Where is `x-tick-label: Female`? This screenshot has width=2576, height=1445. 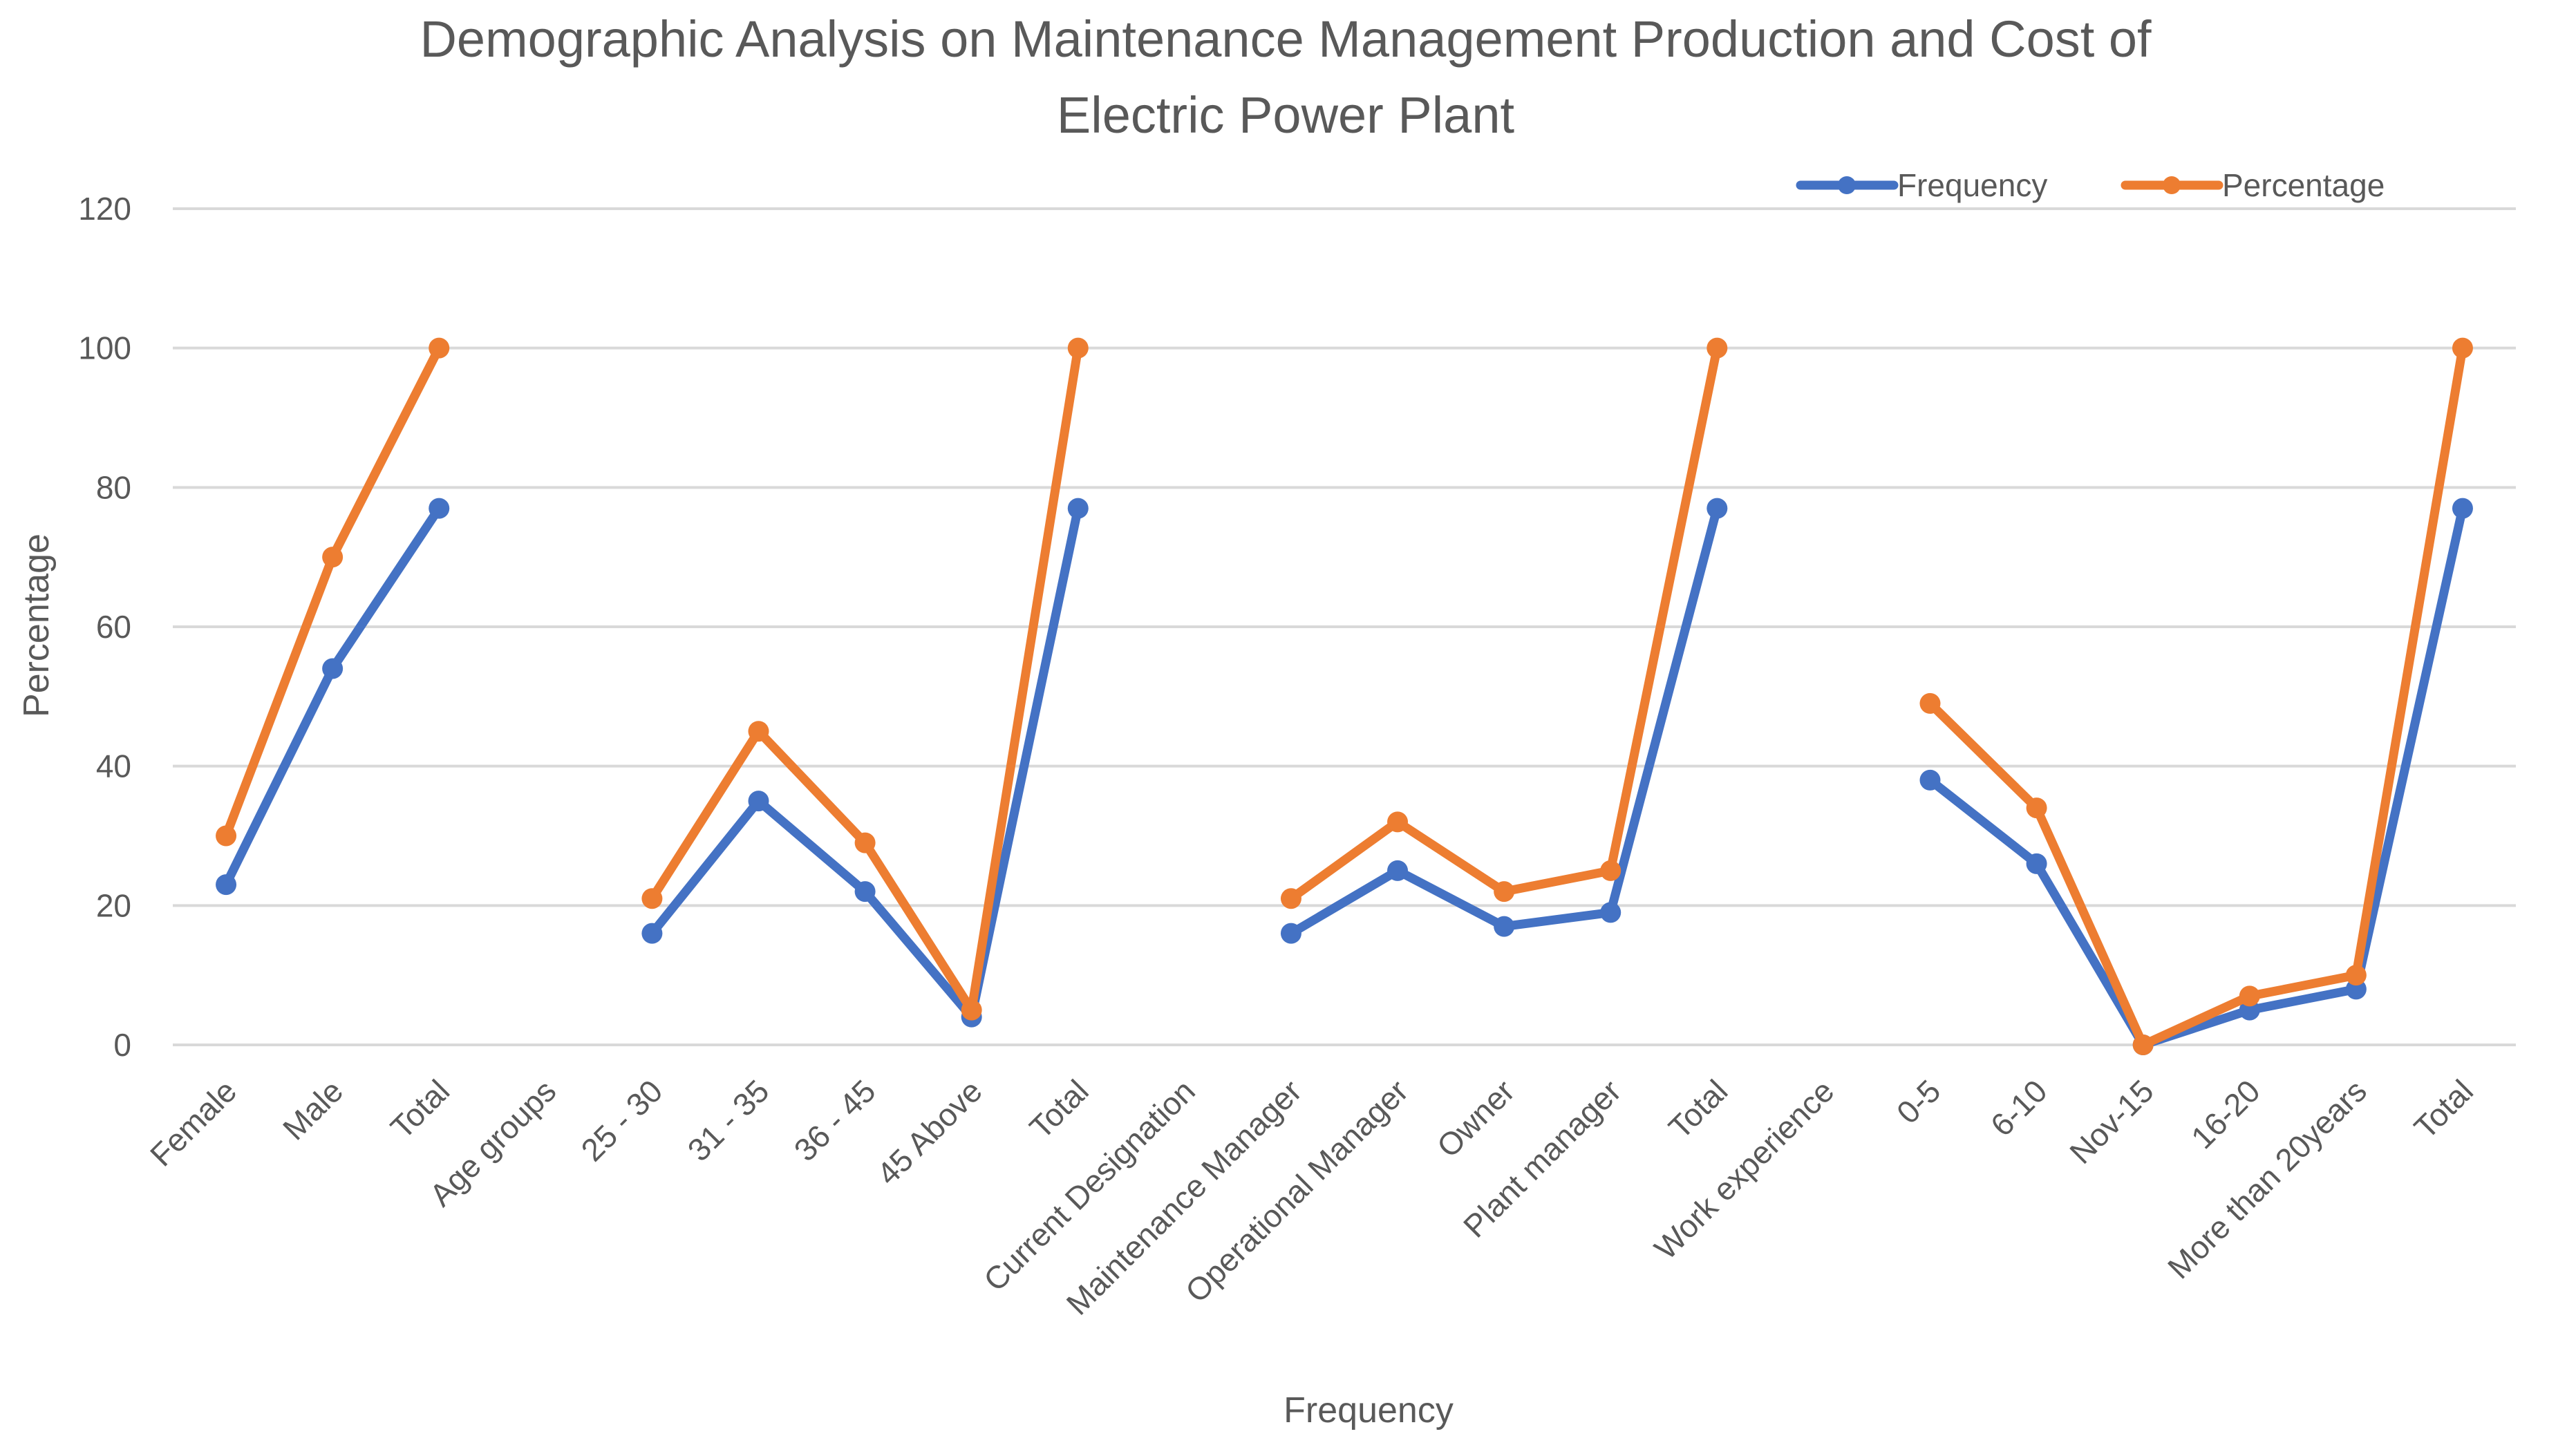
x-tick-label: Female is located at coordinates (193, 1123).